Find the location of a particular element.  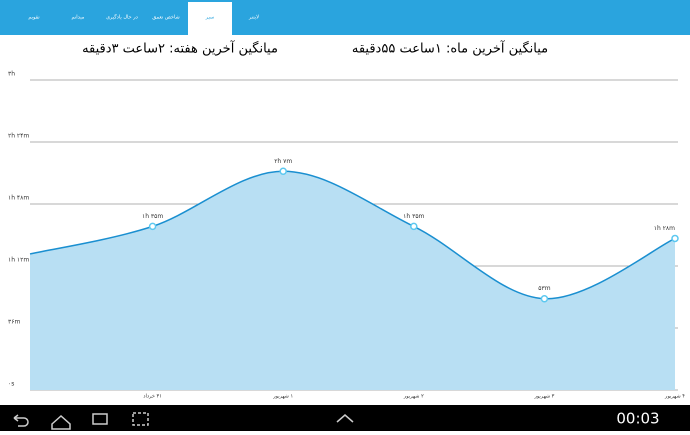

home-button is located at coordinates (61, 422).